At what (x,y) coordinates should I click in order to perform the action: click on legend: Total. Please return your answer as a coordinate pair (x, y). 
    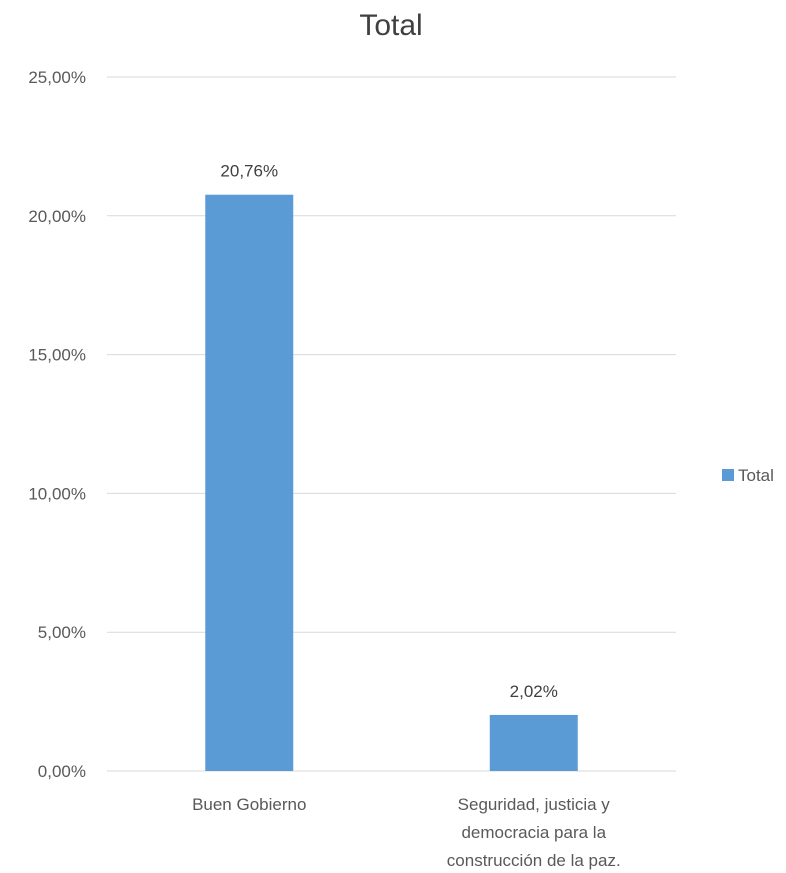
    Looking at the image, I should click on (748, 475).